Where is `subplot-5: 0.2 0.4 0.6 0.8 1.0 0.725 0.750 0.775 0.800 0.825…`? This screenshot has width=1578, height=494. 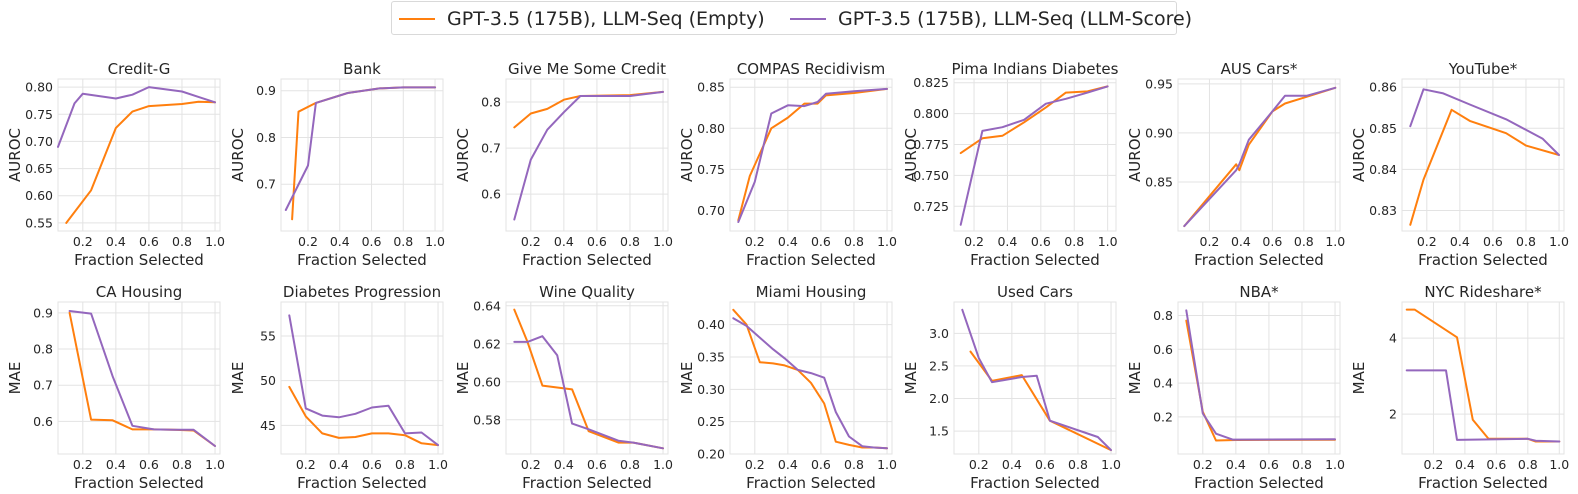
subplot-5: 0.2 0.4 0.6 0.8 1.0 0.725 0.750 0.775 0.800 0.825… is located at coordinates (1010, 164).